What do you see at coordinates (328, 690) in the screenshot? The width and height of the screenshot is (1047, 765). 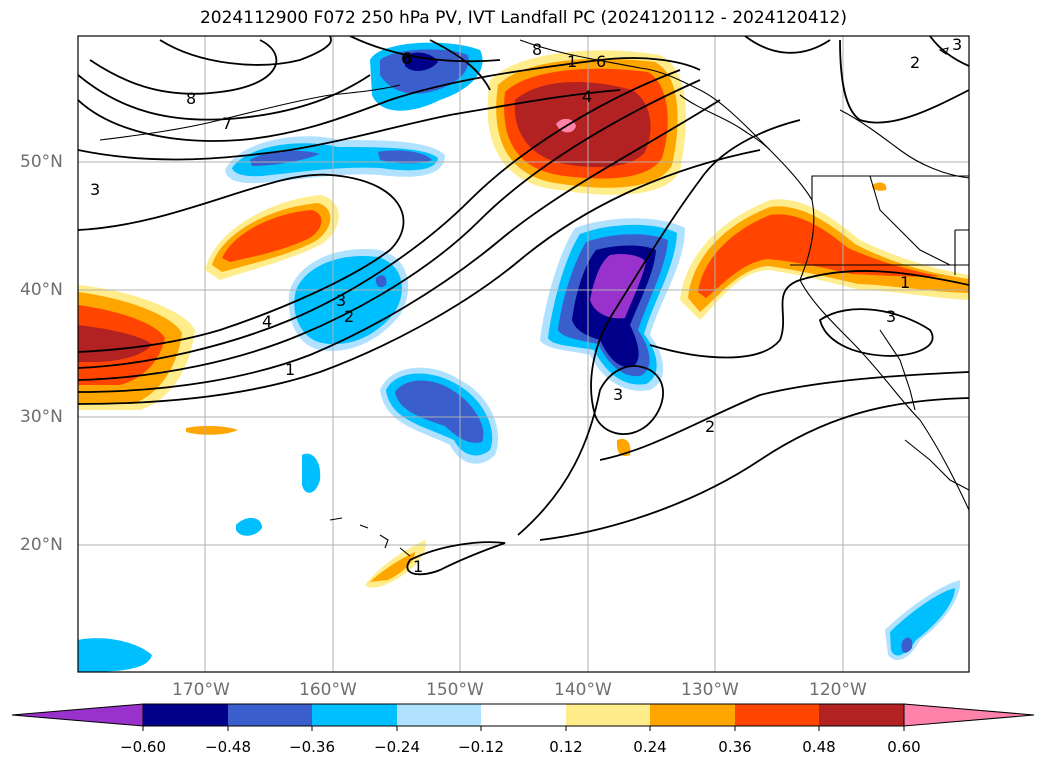 I see `lon-tick-label: 160°W` at bounding box center [328, 690].